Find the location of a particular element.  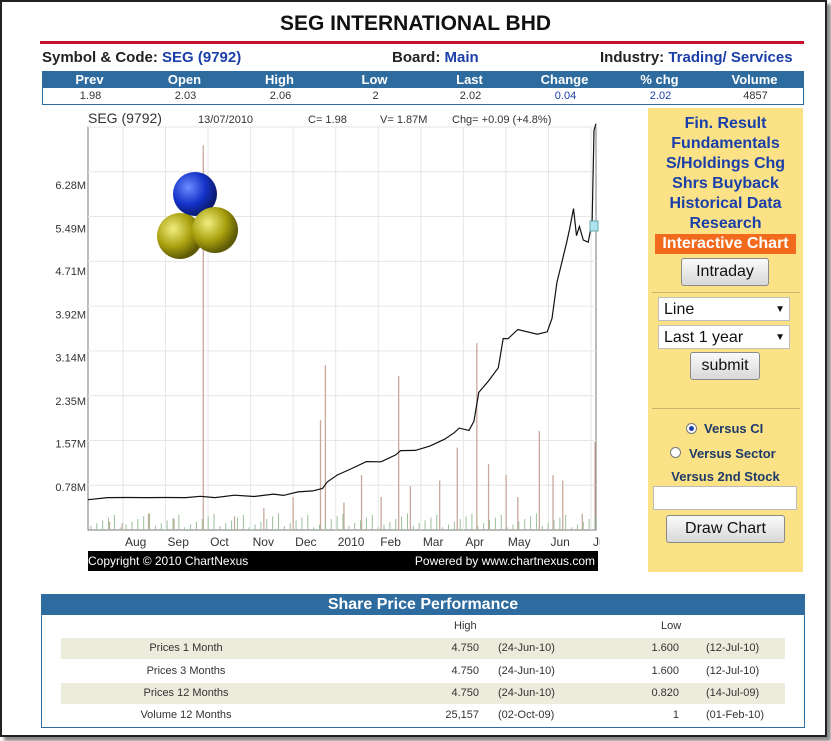

draw-chart-button: Draw Chart is located at coordinates (725, 529).